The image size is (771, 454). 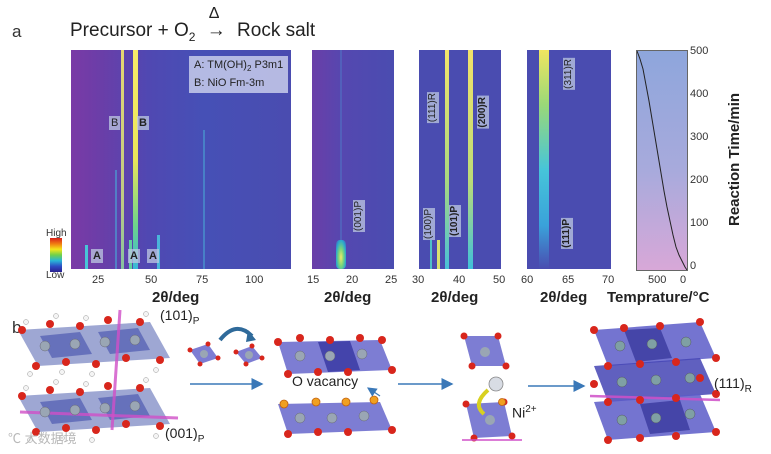 I want to click on ni-migration-structure, so click(x=491, y=387).